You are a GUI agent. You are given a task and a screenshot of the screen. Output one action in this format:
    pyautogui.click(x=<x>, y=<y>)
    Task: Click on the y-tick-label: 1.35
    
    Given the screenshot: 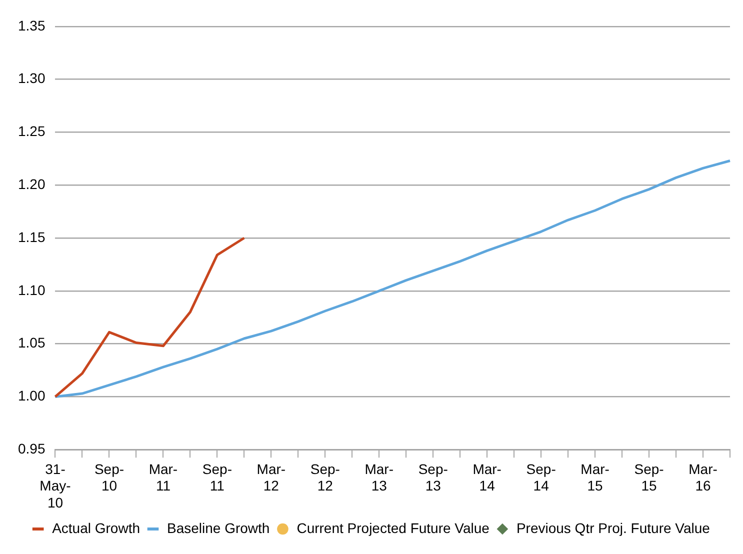 What is the action you would take?
    pyautogui.click(x=32, y=25)
    